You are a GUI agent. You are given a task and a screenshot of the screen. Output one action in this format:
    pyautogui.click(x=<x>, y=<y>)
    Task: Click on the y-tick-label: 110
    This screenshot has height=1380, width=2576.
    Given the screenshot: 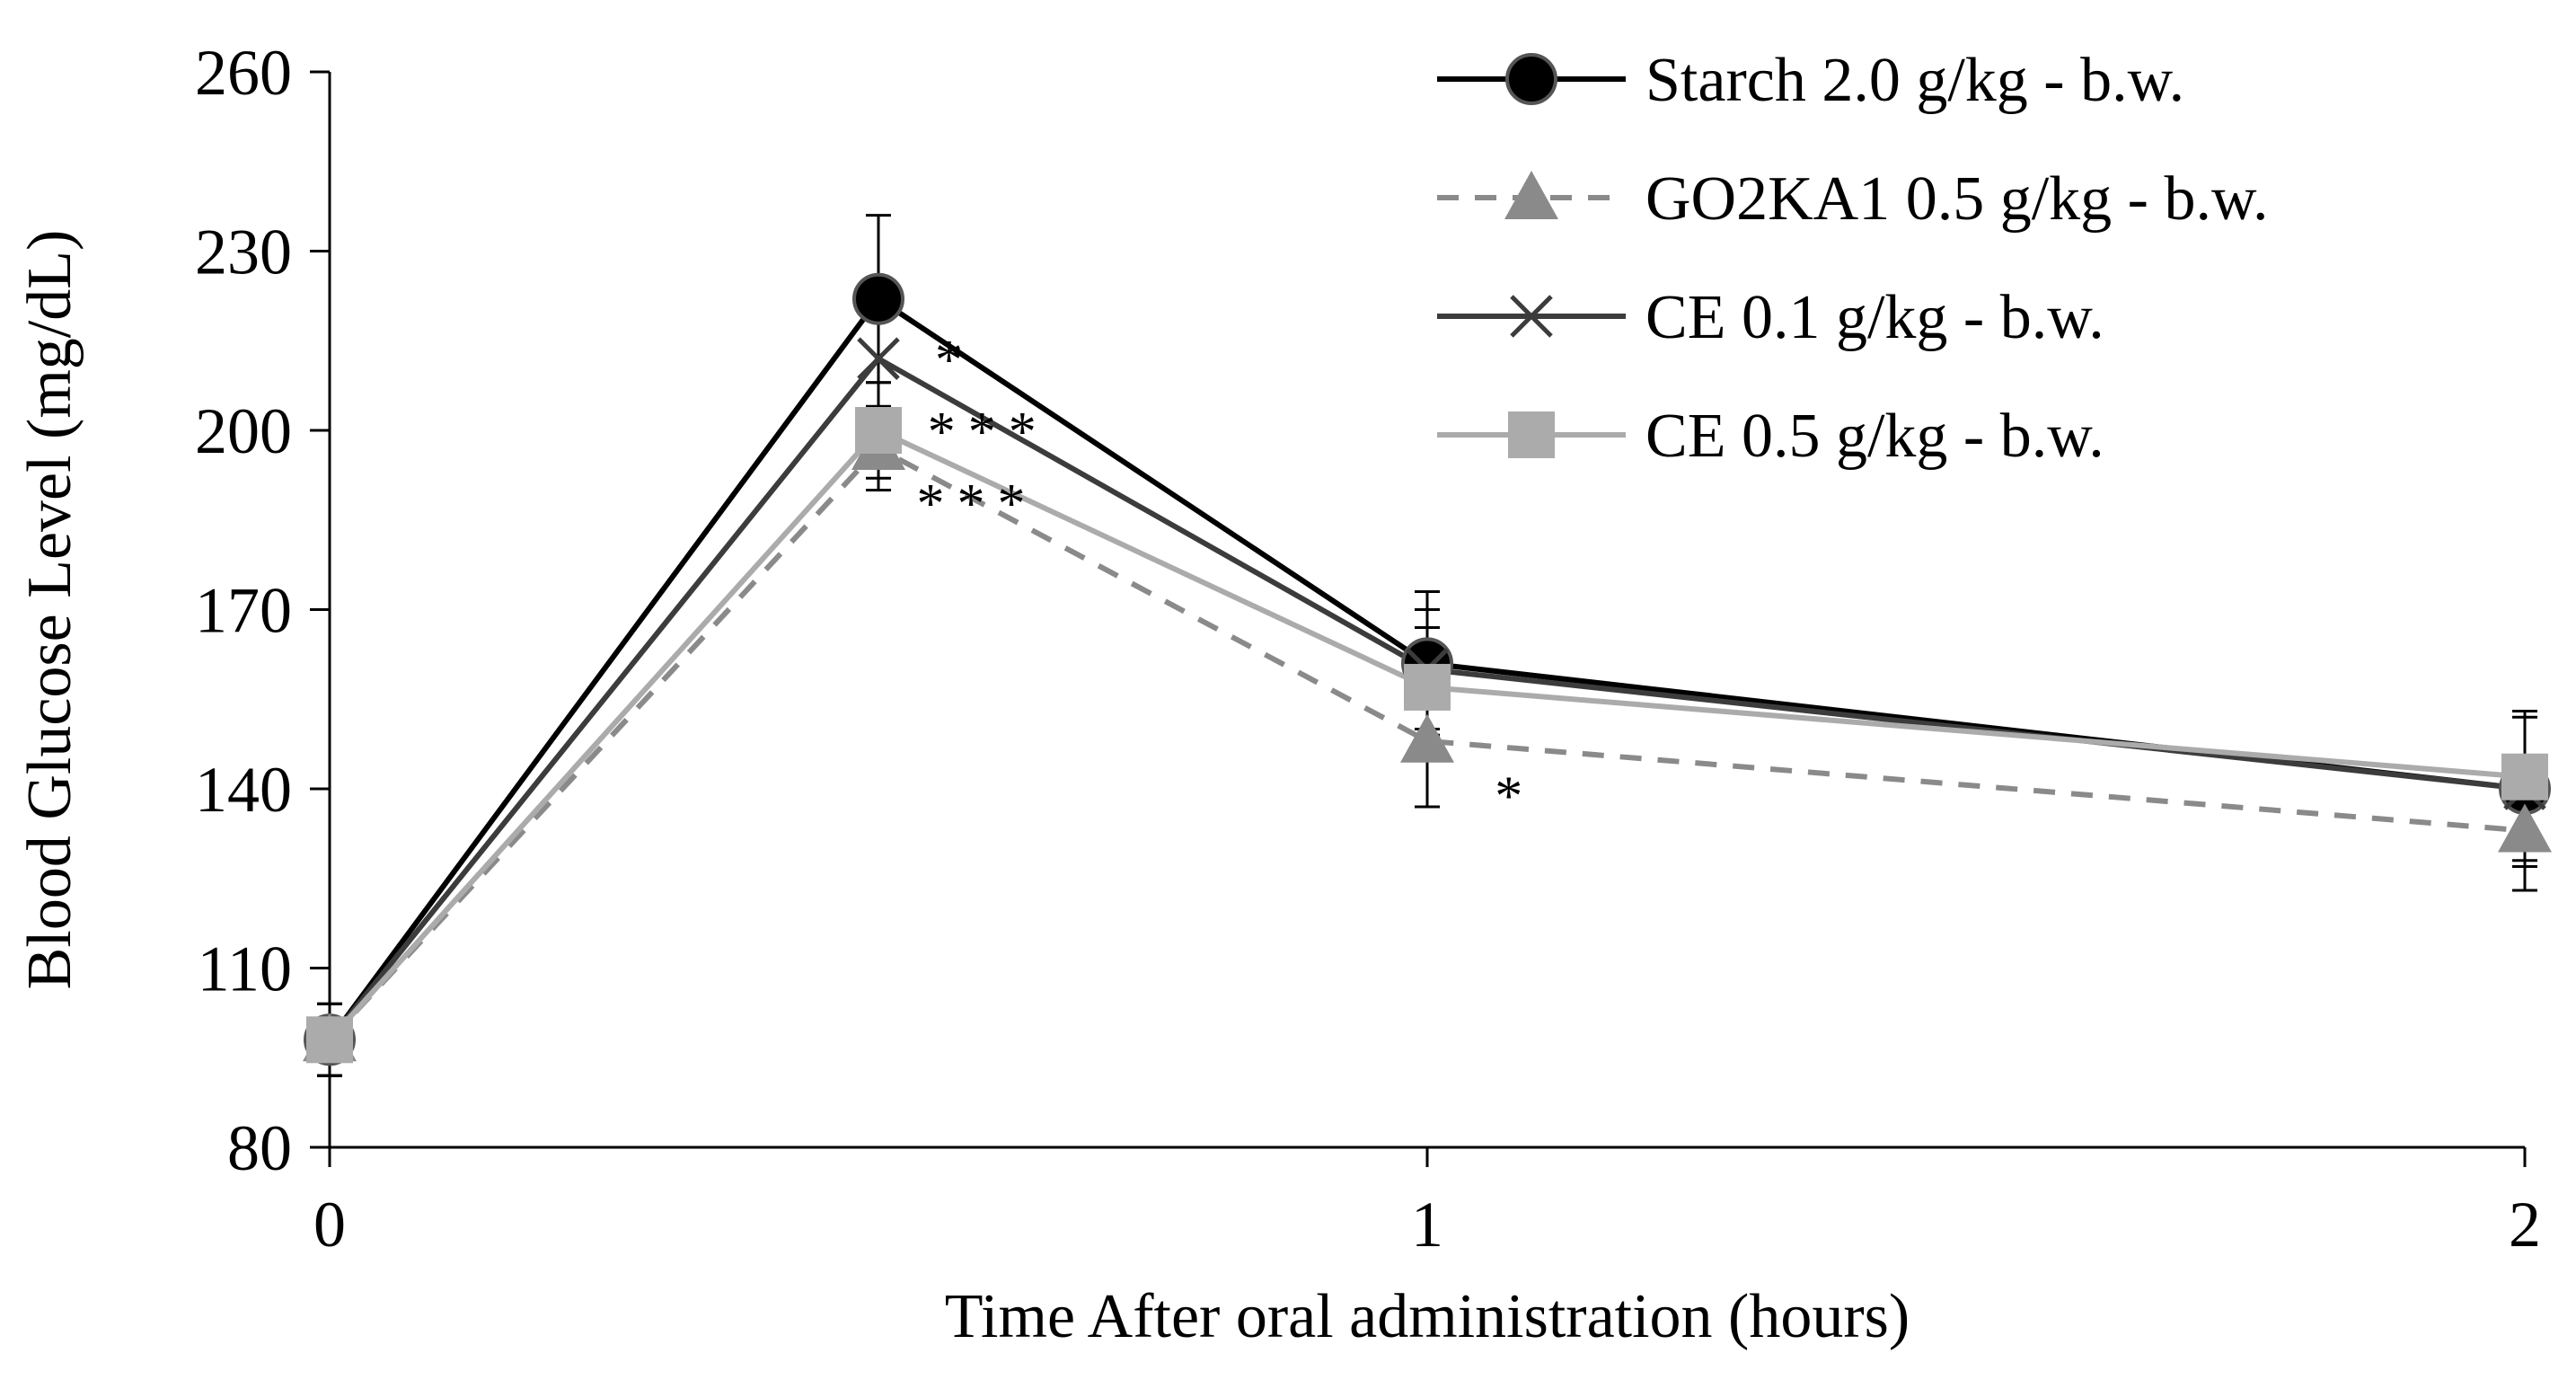 What is the action you would take?
    pyautogui.click(x=245, y=969)
    